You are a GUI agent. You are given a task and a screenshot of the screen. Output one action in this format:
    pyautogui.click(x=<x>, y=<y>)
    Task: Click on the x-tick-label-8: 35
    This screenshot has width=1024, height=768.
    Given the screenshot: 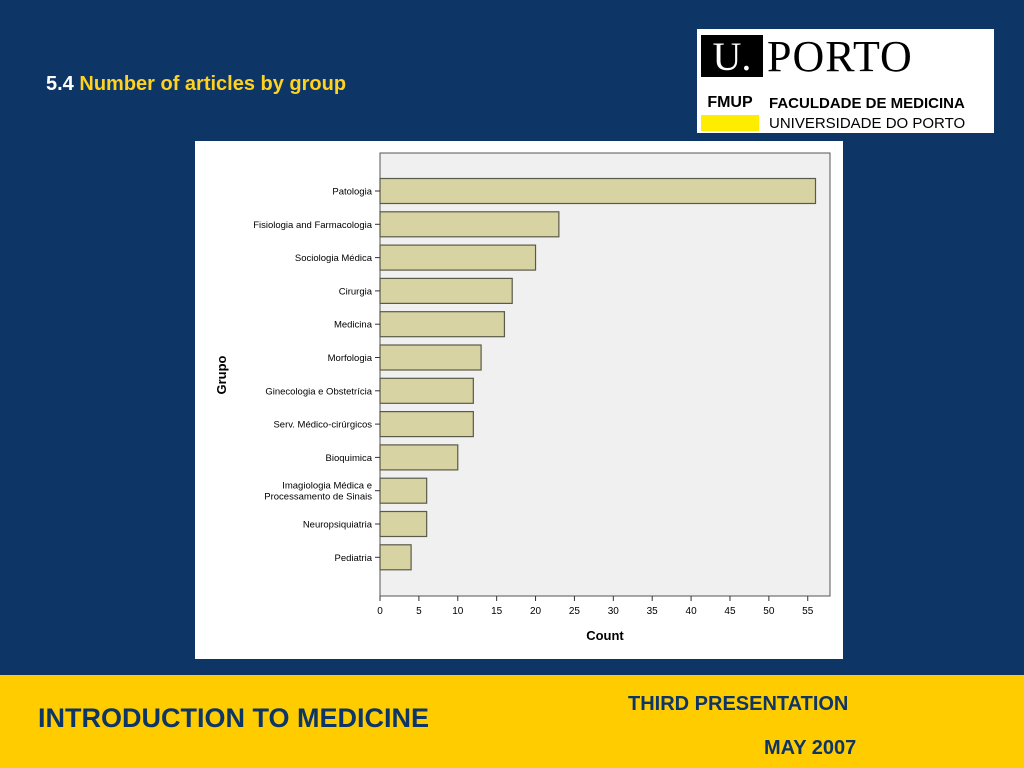 What is the action you would take?
    pyautogui.click(x=653, y=611)
    